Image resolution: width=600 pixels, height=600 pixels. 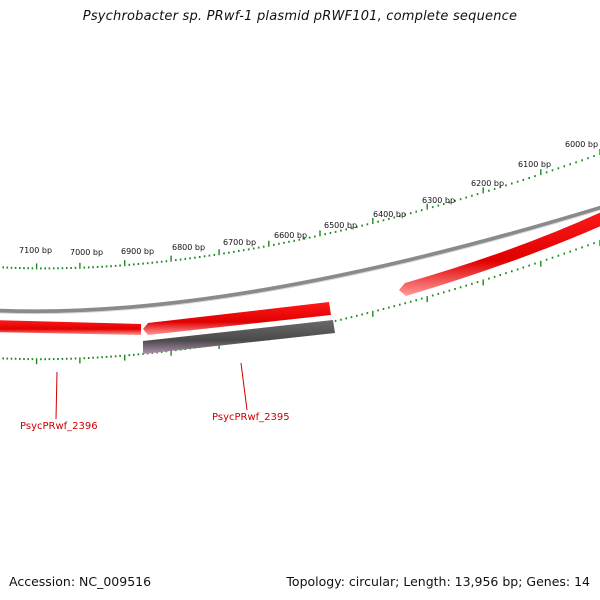 I want to click on tick-label-6300: 6300 bp, so click(x=438, y=200).